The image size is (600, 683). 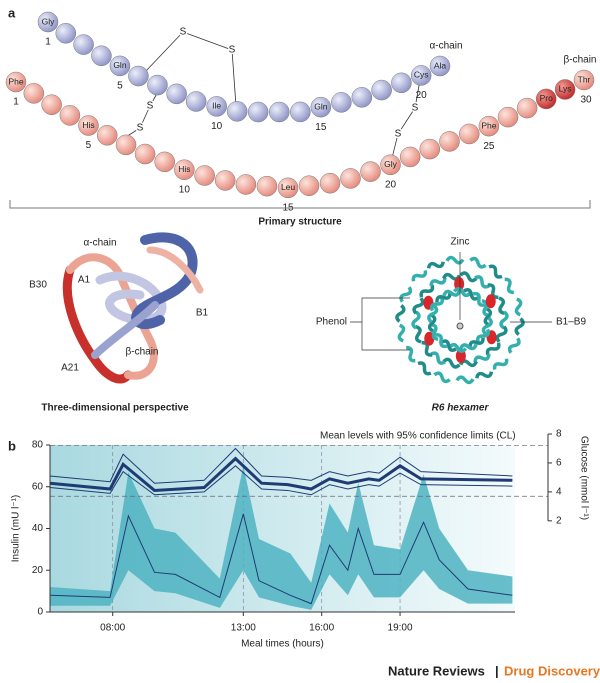 What do you see at coordinates (84, 280) in the screenshot?
I see `structure-label: A1` at bounding box center [84, 280].